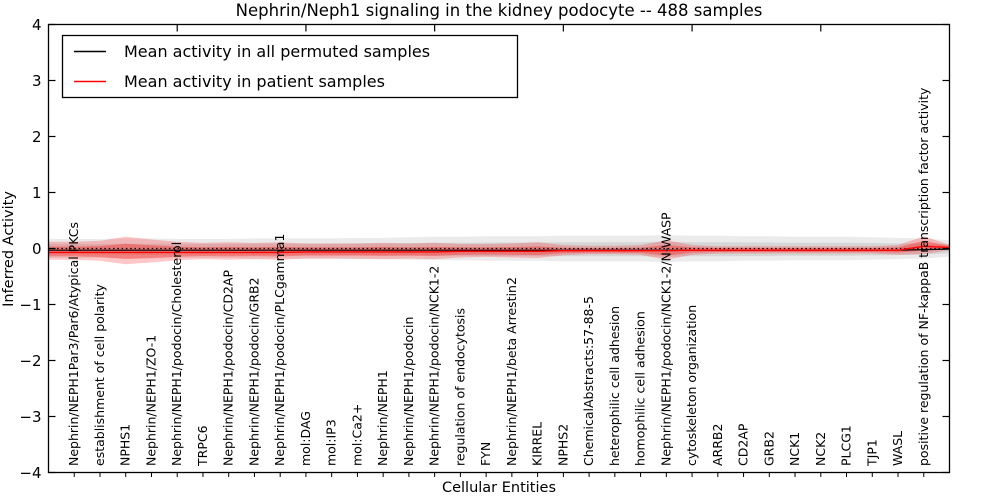 Image resolution: width=1000 pixels, height=500 pixels. What do you see at coordinates (537, 444) in the screenshot?
I see `category-label: KIRREL` at bounding box center [537, 444].